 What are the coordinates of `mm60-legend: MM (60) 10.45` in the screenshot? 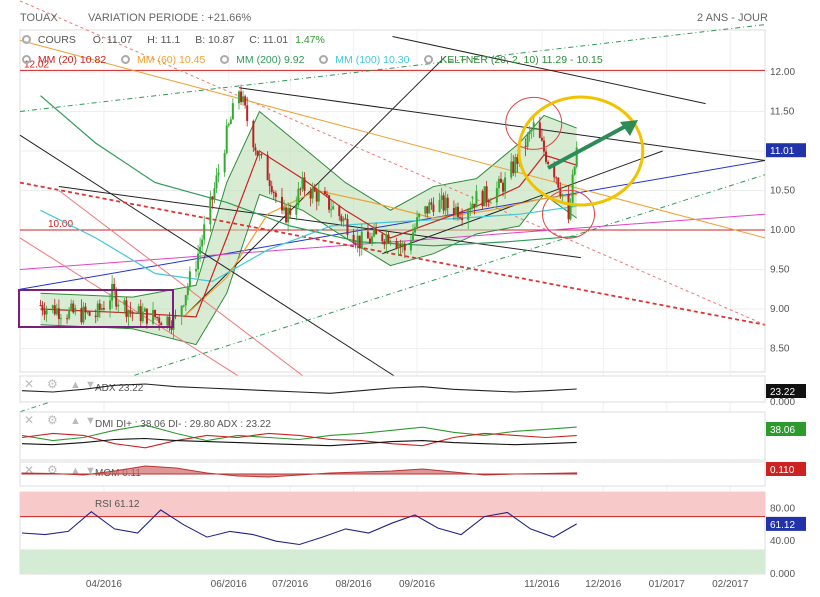 It's located at (171, 60).